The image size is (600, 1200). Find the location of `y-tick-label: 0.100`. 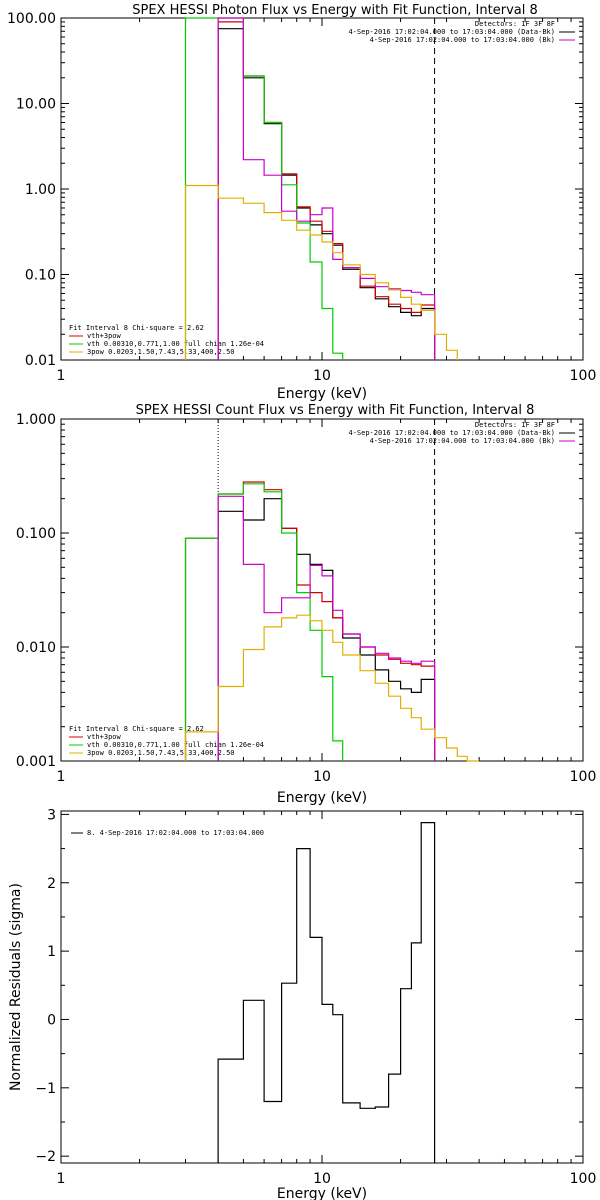

y-tick-label: 0.100 is located at coordinates (36, 534).